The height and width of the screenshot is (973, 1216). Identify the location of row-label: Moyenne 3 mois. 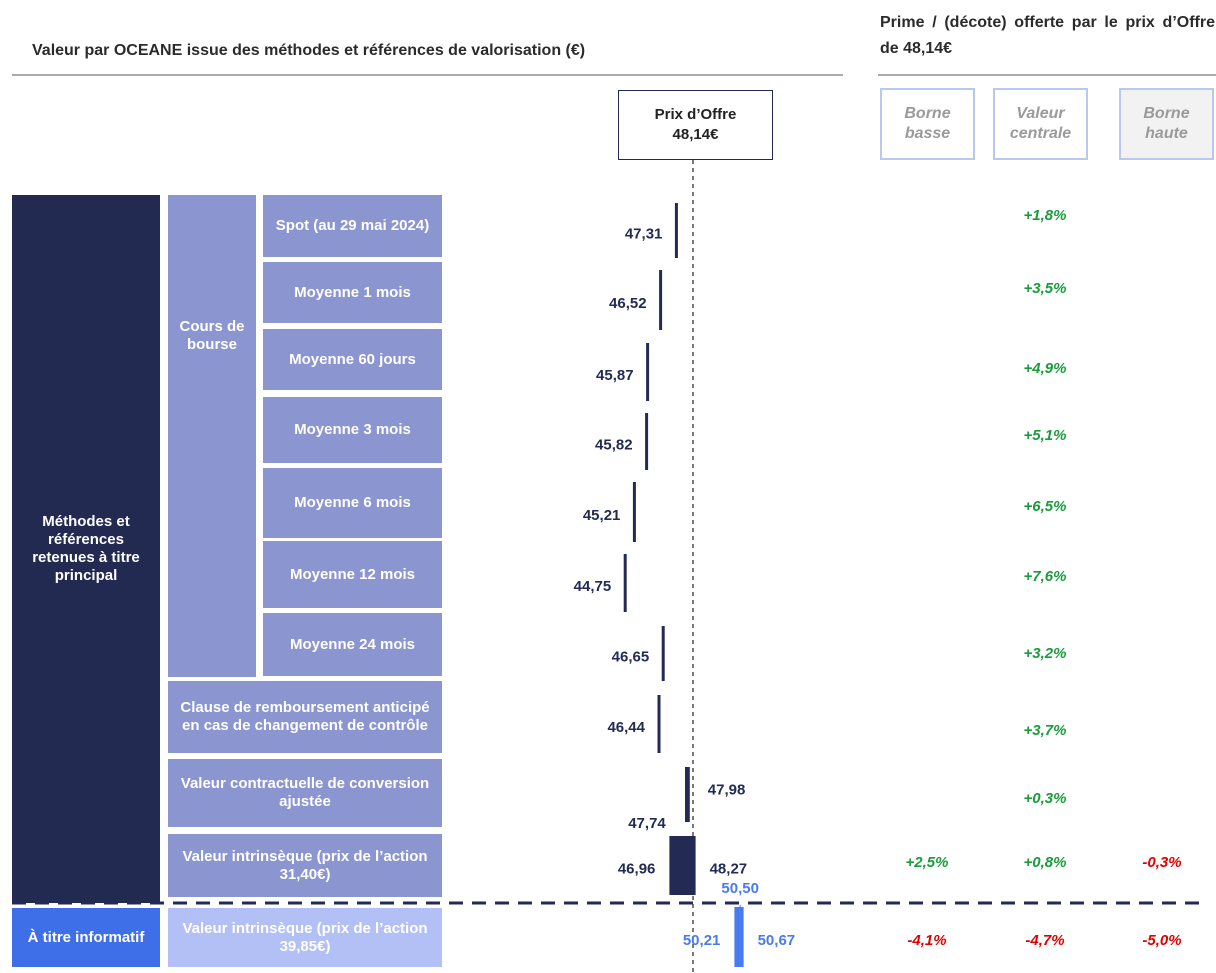
(352, 430).